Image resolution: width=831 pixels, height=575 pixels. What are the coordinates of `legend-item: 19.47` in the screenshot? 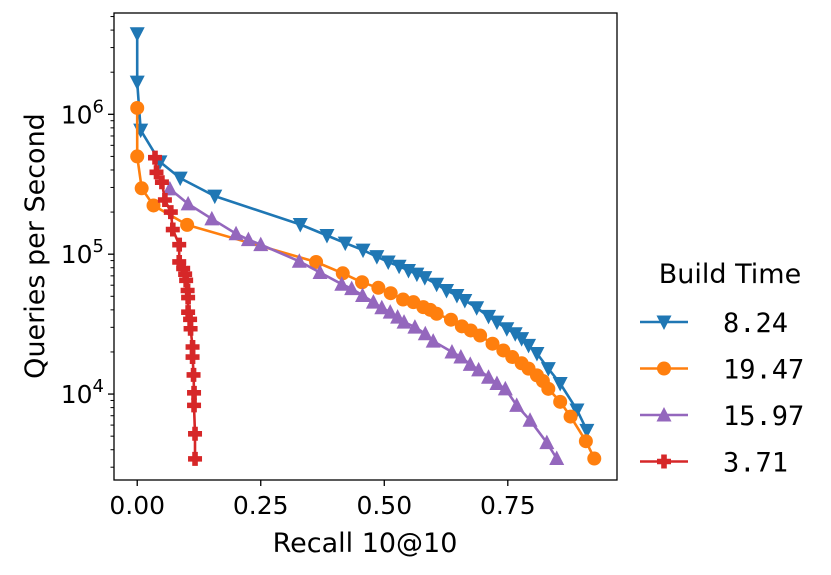 It's located at (722, 370).